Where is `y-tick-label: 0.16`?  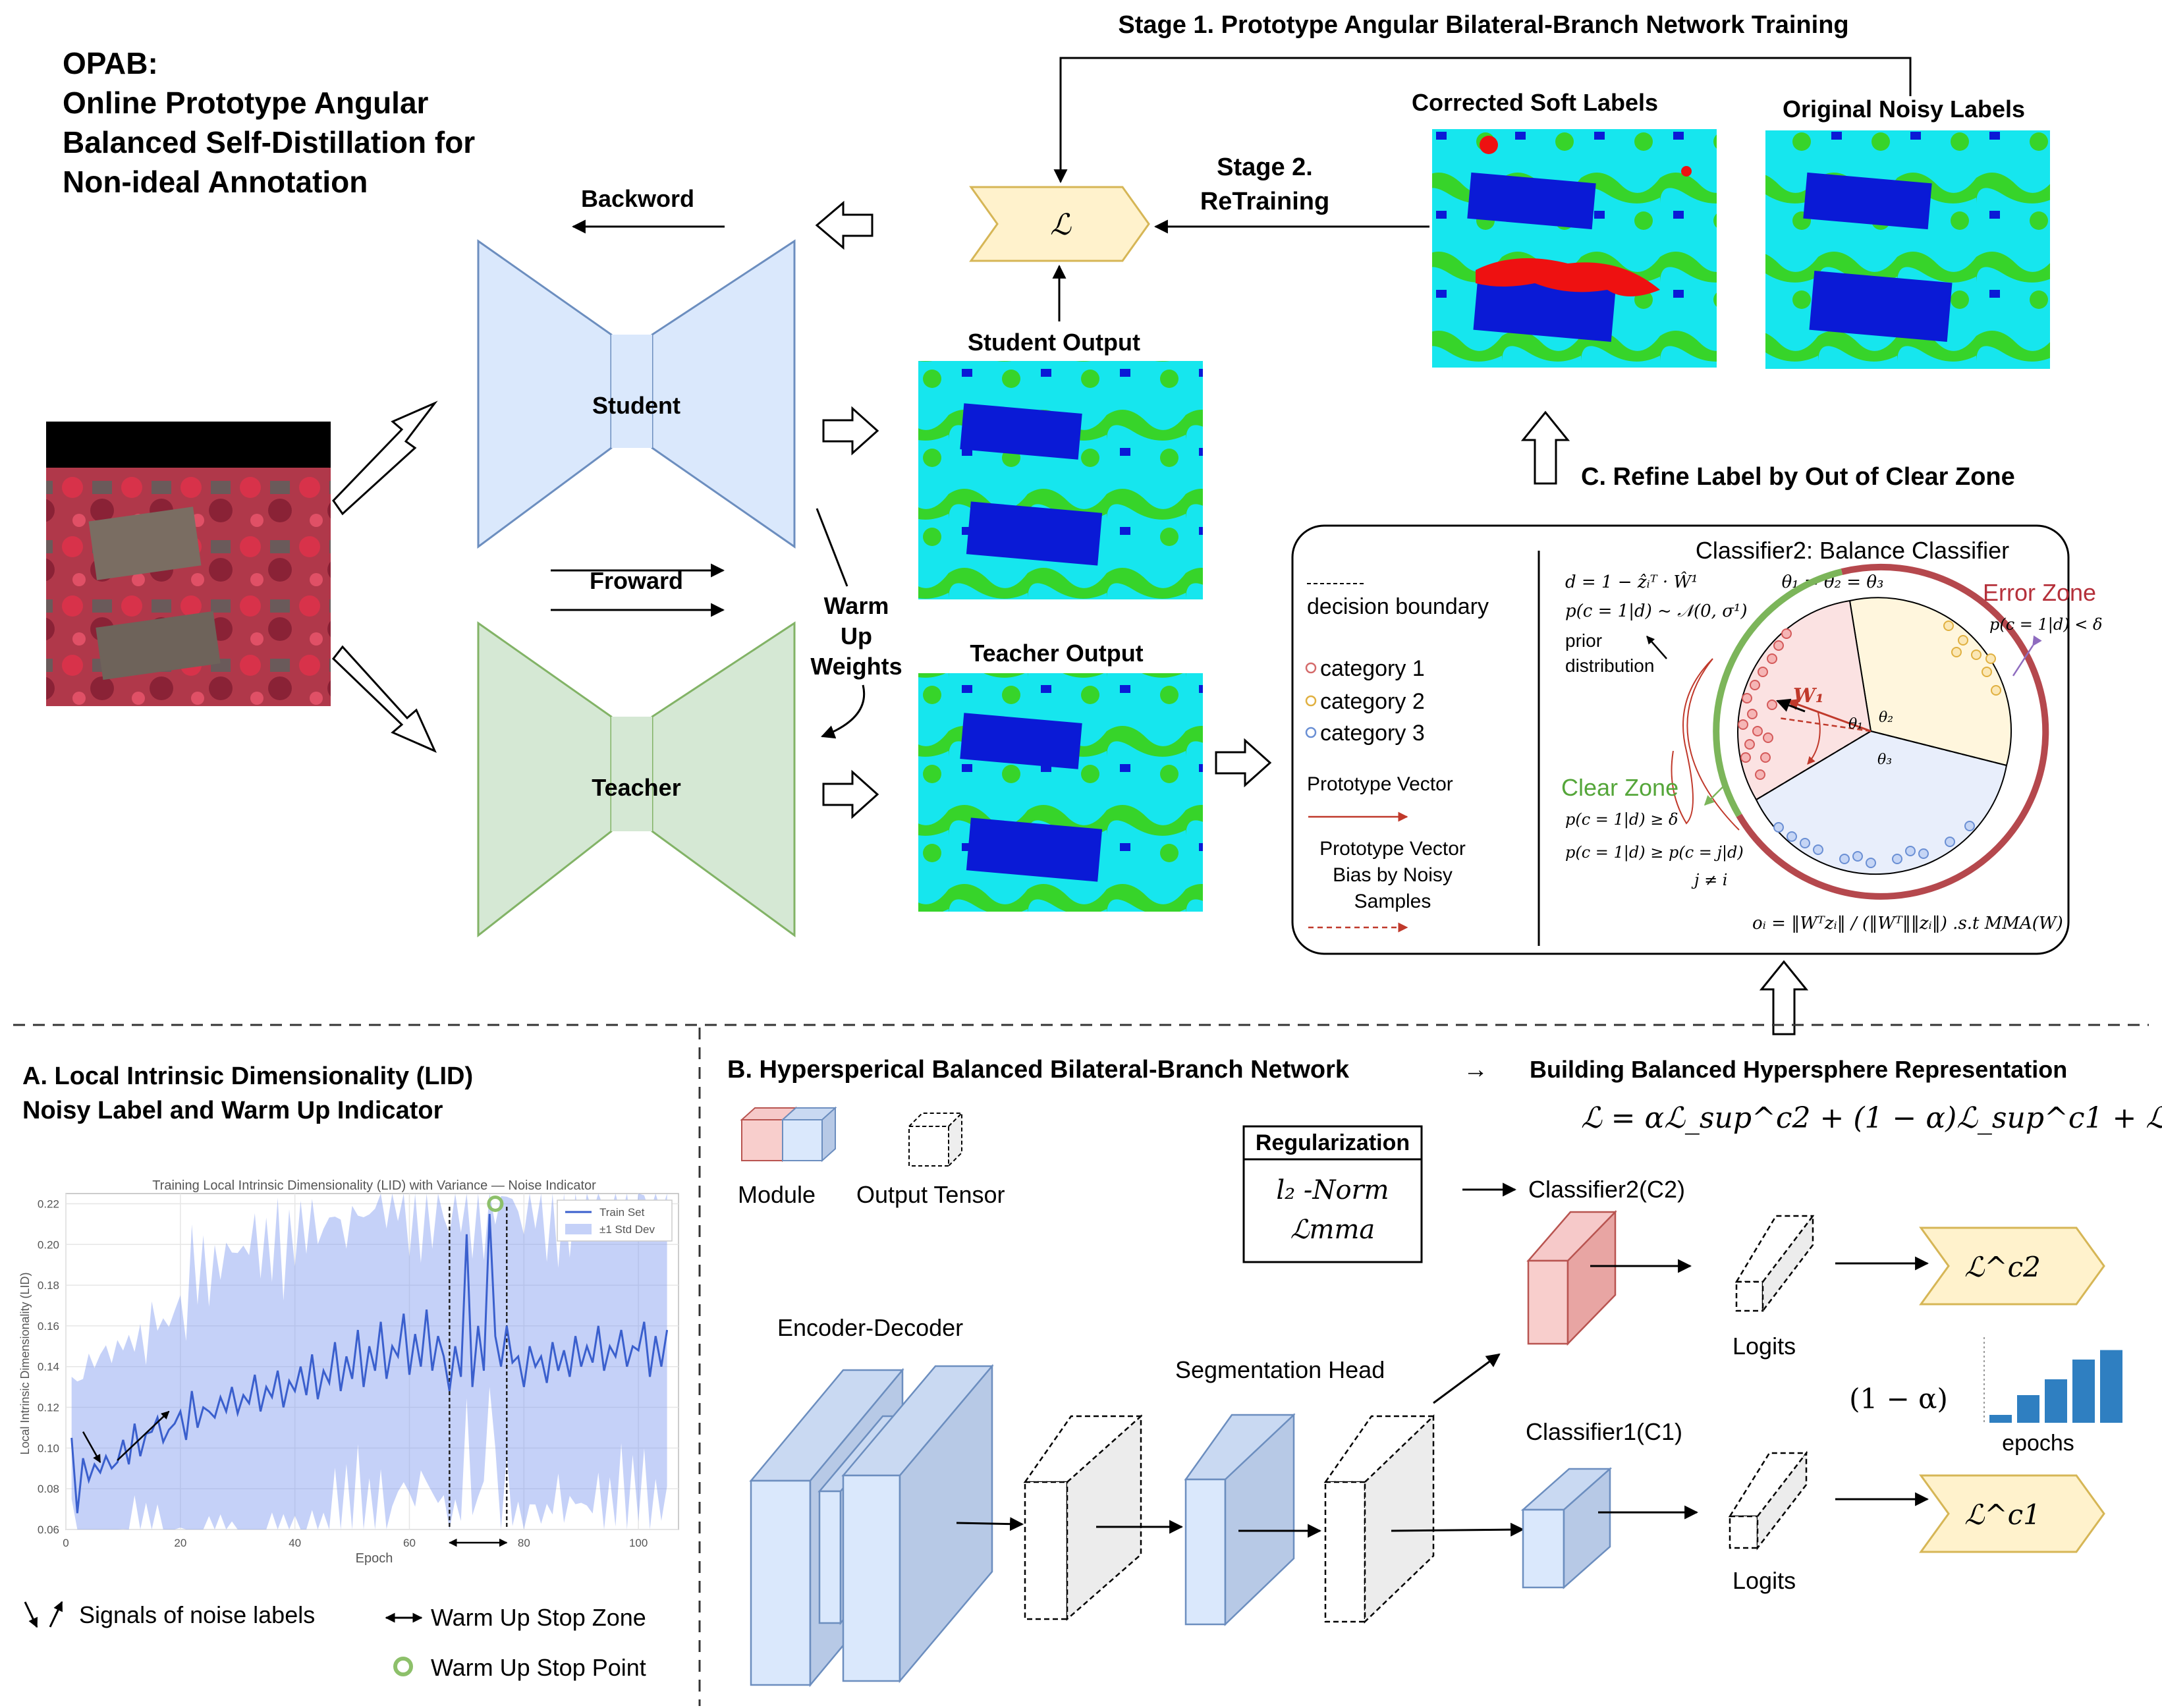 y-tick-label: 0.16 is located at coordinates (49, 1326).